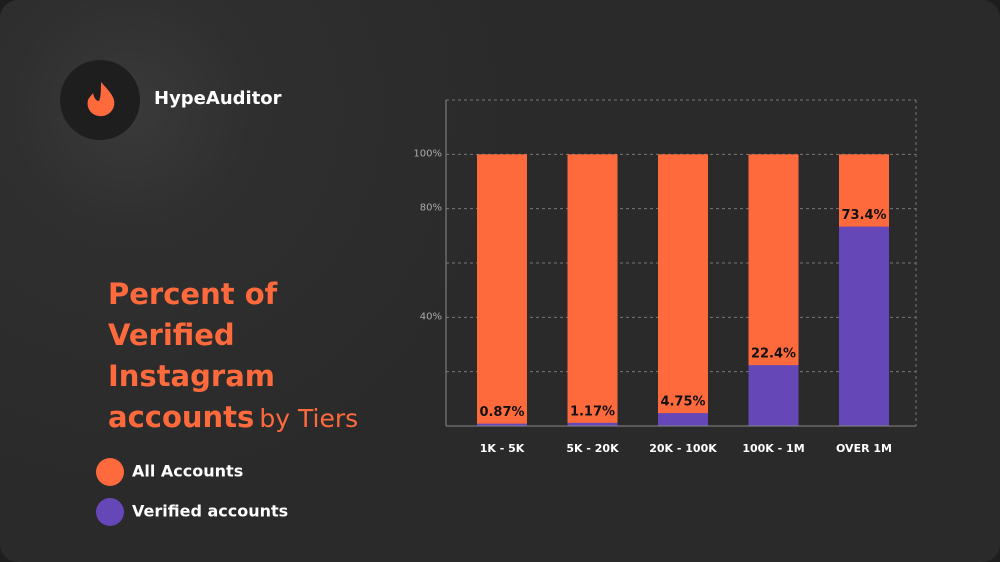 This screenshot has height=562, width=1000. What do you see at coordinates (309, 418) in the screenshot?
I see `chart-subtitle: by Tiers` at bounding box center [309, 418].